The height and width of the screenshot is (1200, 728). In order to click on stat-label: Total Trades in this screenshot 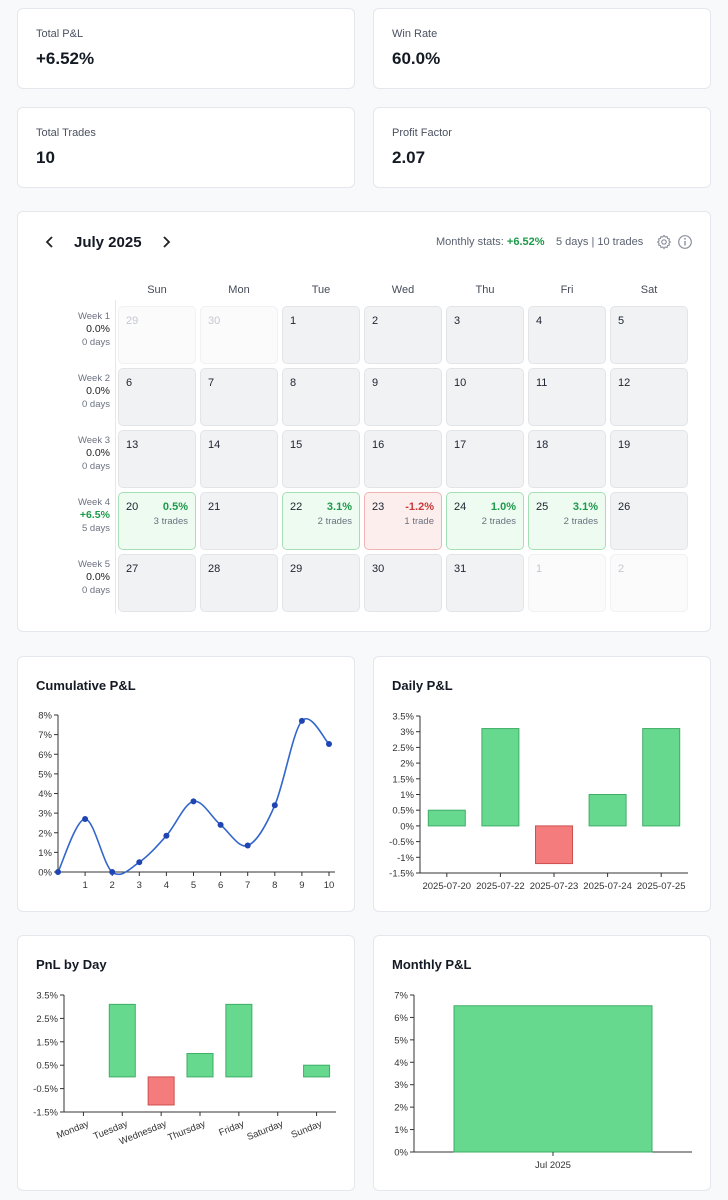, I will do `click(66, 133)`.